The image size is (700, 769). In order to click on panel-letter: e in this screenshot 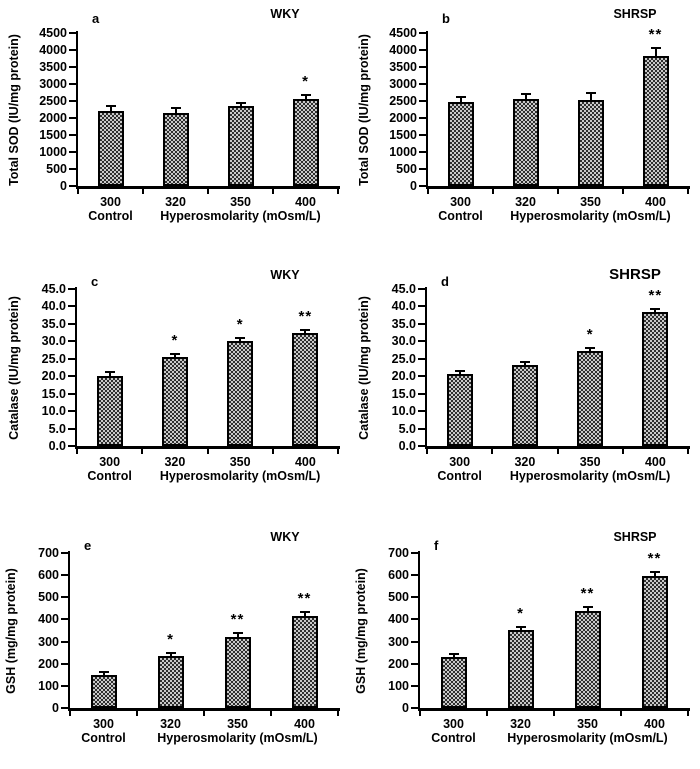, I will do `click(88, 545)`.